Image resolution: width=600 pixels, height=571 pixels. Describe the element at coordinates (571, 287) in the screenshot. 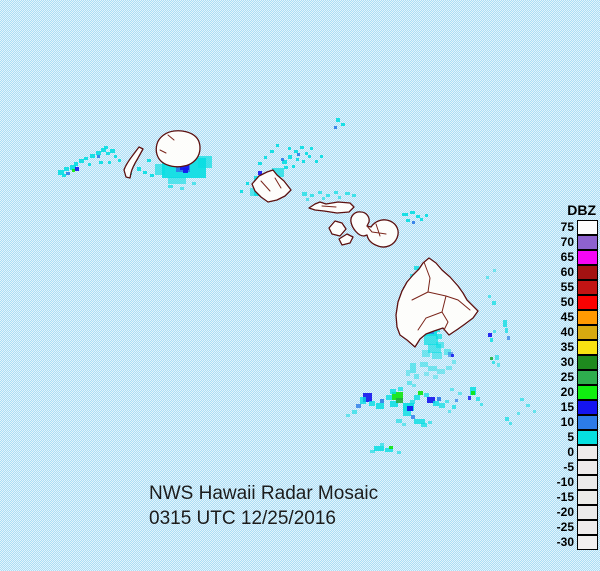

I see `legend-row: 55` at that location.